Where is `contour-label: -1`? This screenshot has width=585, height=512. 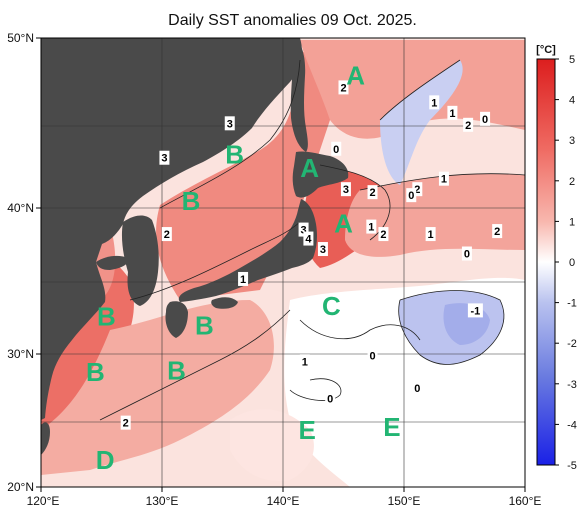 contour-label: -1 is located at coordinates (475, 310).